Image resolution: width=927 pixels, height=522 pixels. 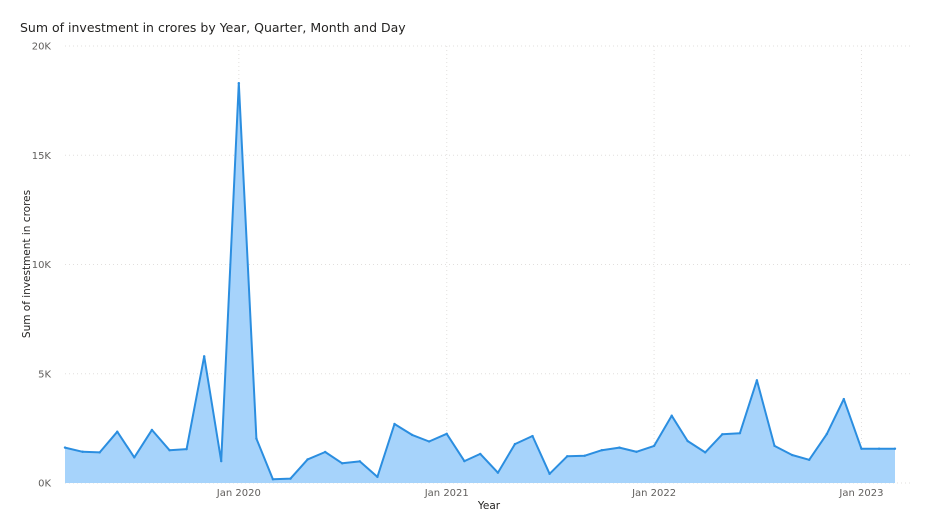 I want to click on x-tick-label: Jan 2021, so click(x=446, y=493).